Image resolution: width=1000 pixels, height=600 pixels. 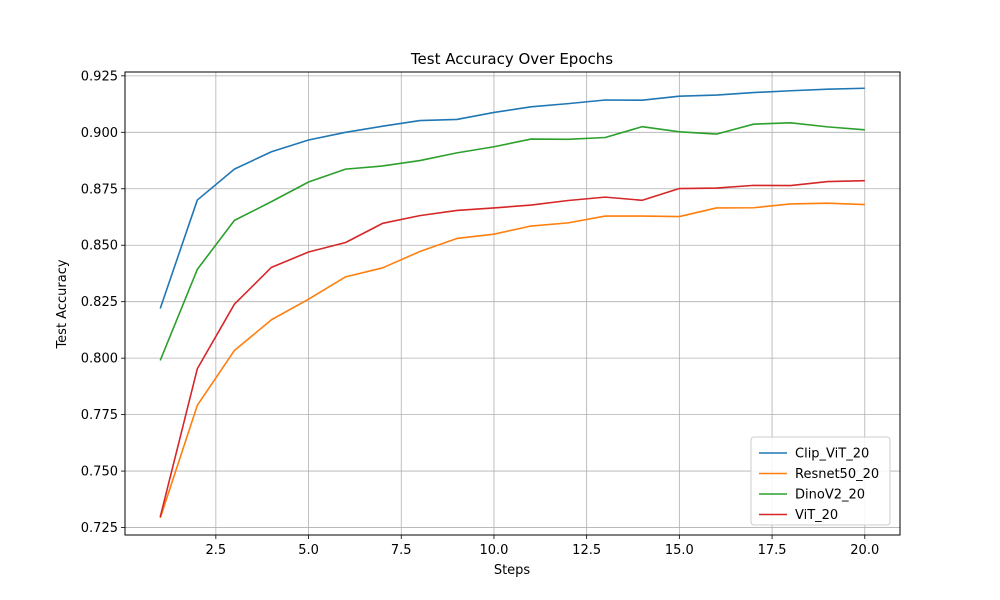 What do you see at coordinates (679, 550) in the screenshot?
I see `x-tick-label: 15.0` at bounding box center [679, 550].